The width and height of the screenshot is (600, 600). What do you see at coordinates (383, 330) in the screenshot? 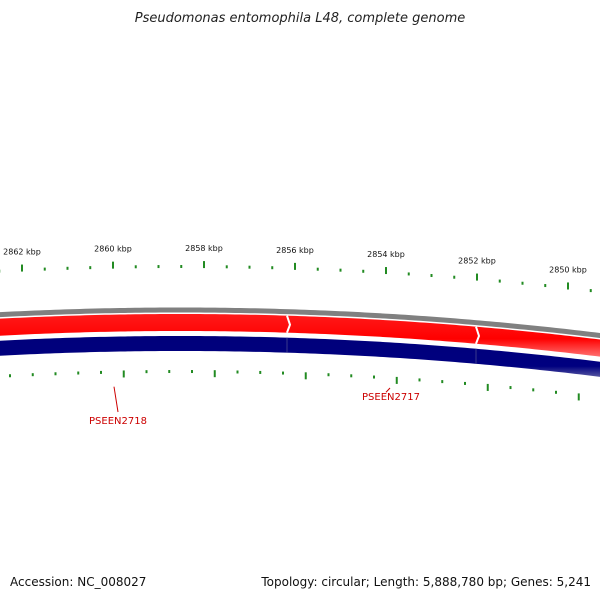
I see `forward-strand-gene-boundaries` at bounding box center [383, 330].